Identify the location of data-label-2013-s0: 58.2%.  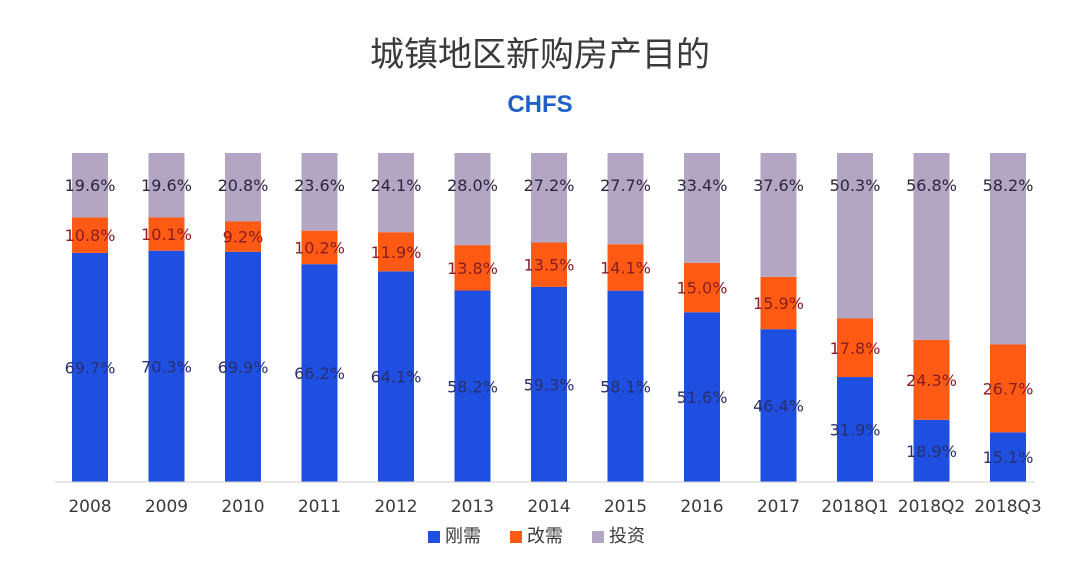
(472, 386).